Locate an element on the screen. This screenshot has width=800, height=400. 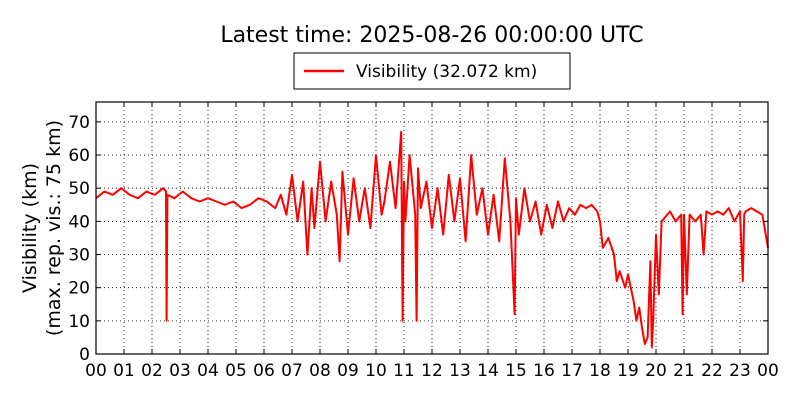
x-tick-label: 08 is located at coordinates (320, 371).